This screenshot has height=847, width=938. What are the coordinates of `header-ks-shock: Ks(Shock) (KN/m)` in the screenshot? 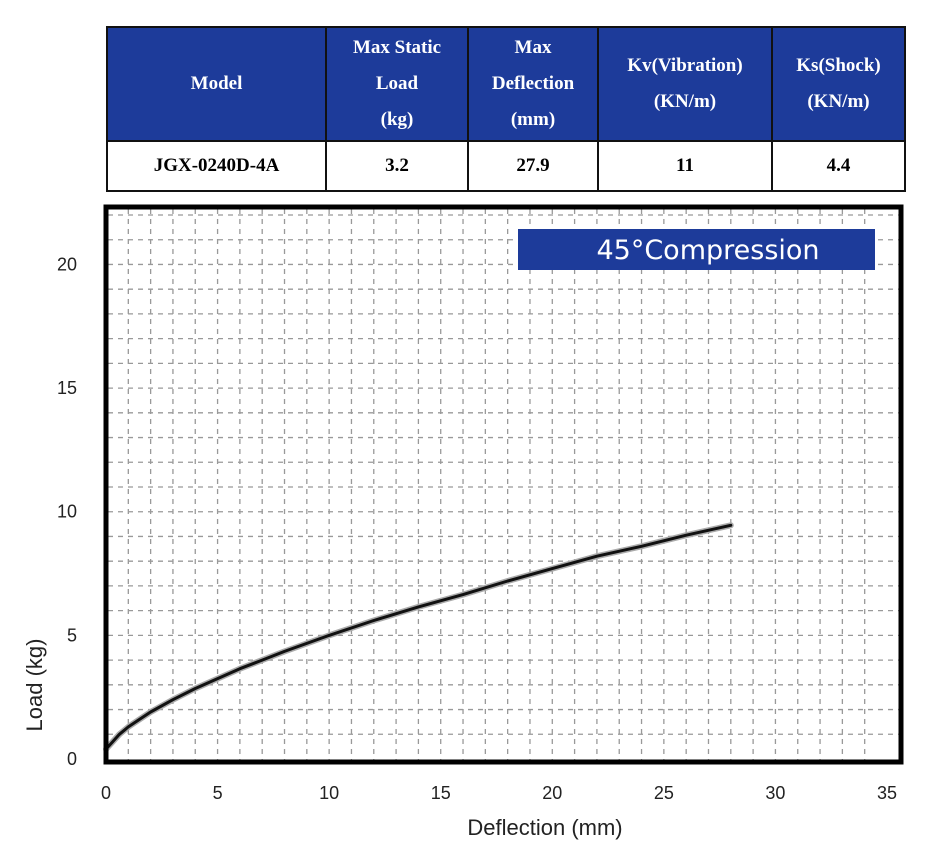 It's located at (838, 84).